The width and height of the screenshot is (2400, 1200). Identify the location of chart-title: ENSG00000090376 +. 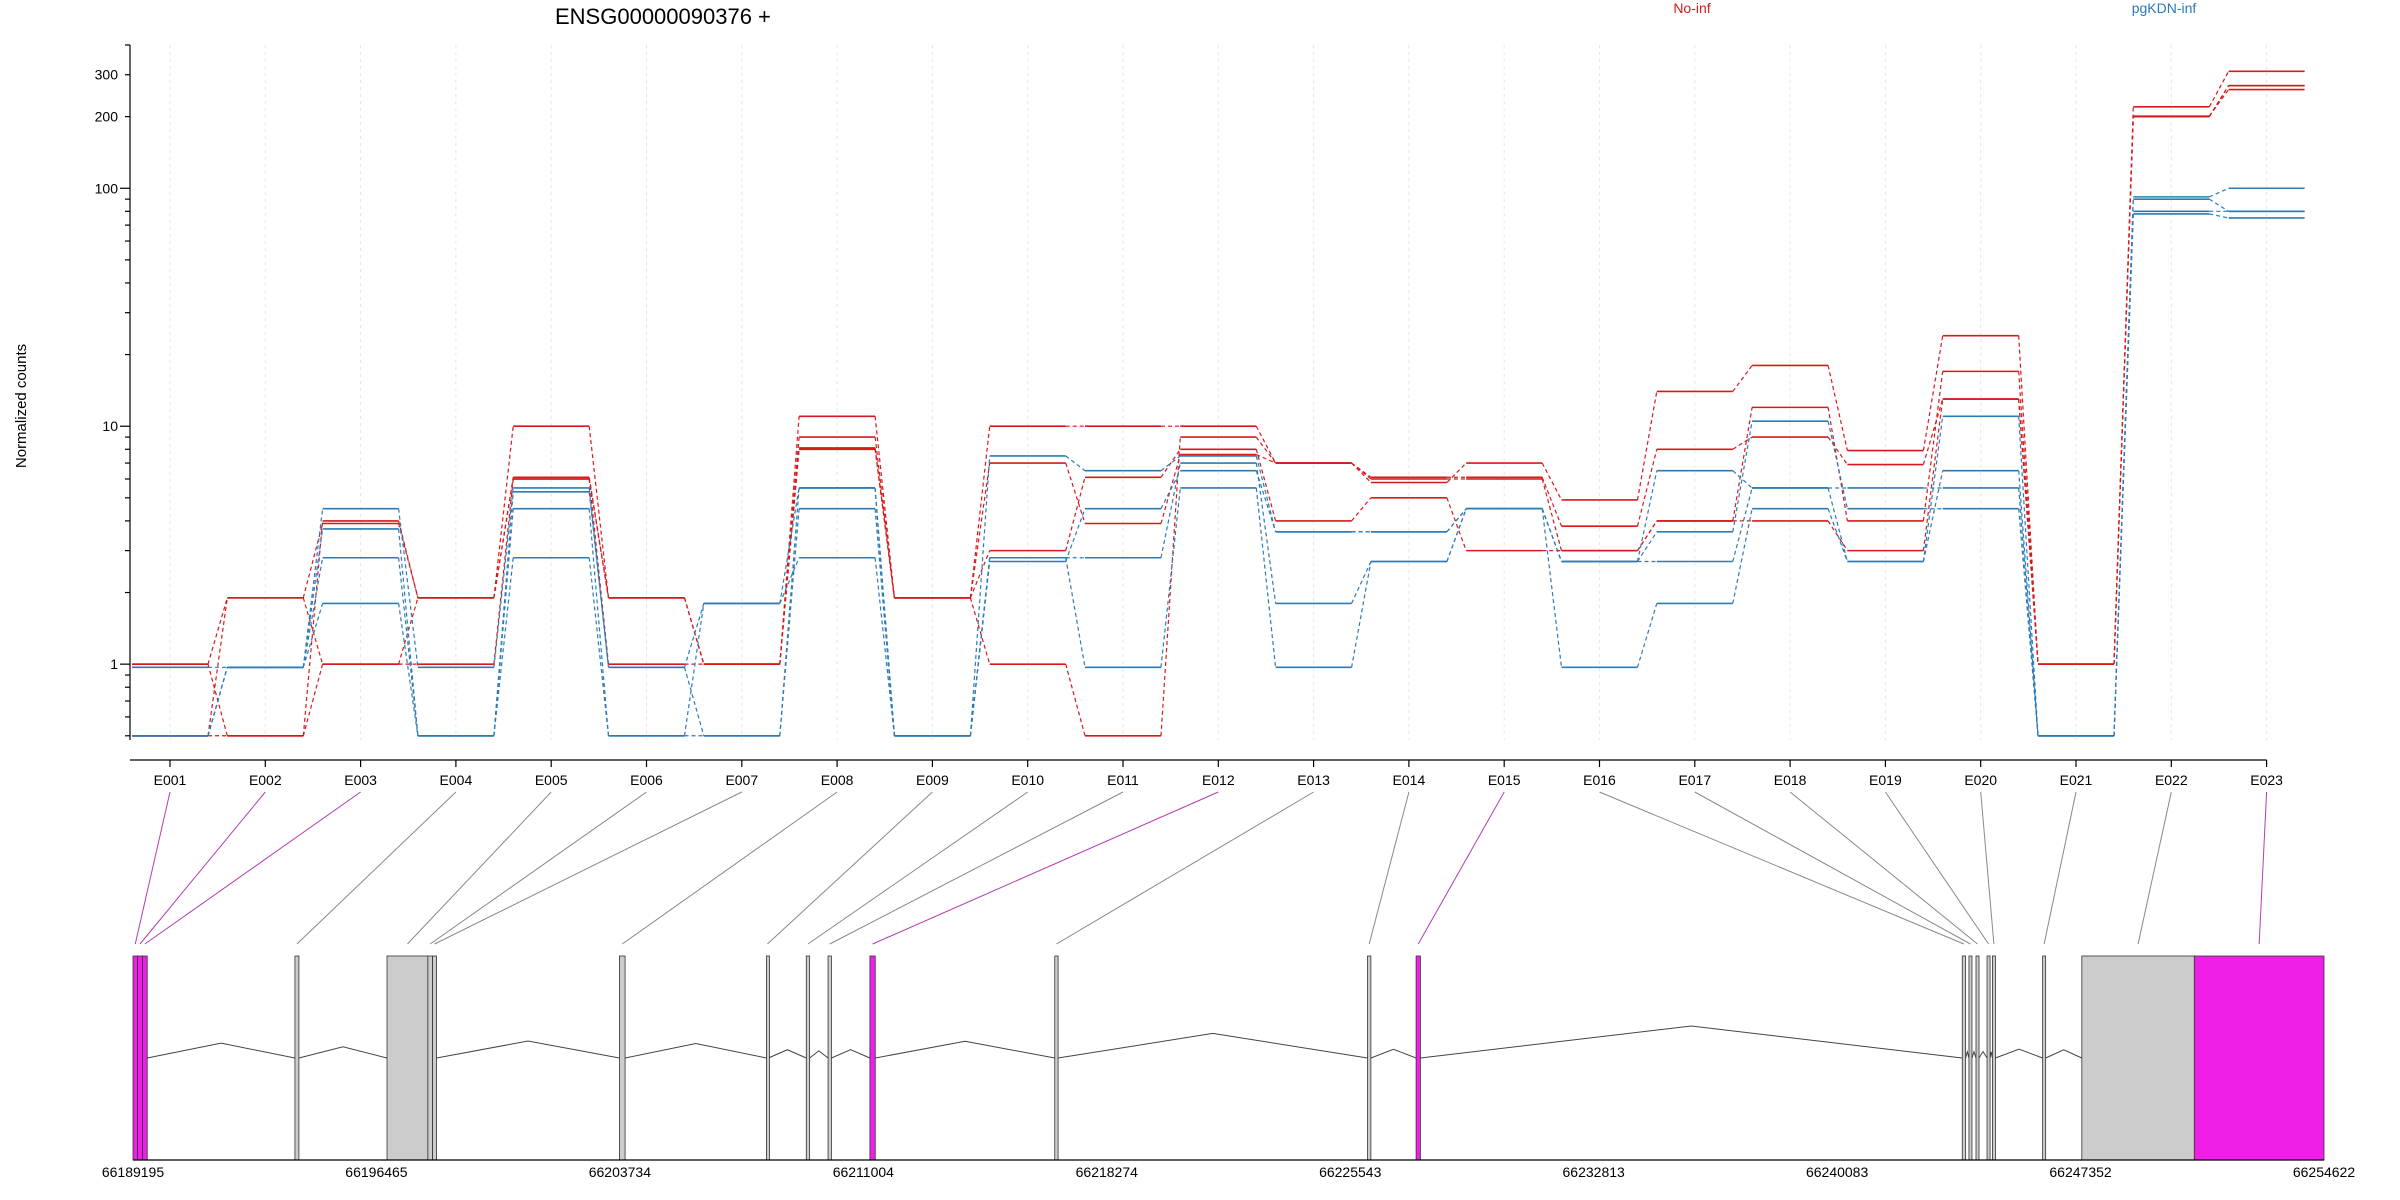
(663, 16).